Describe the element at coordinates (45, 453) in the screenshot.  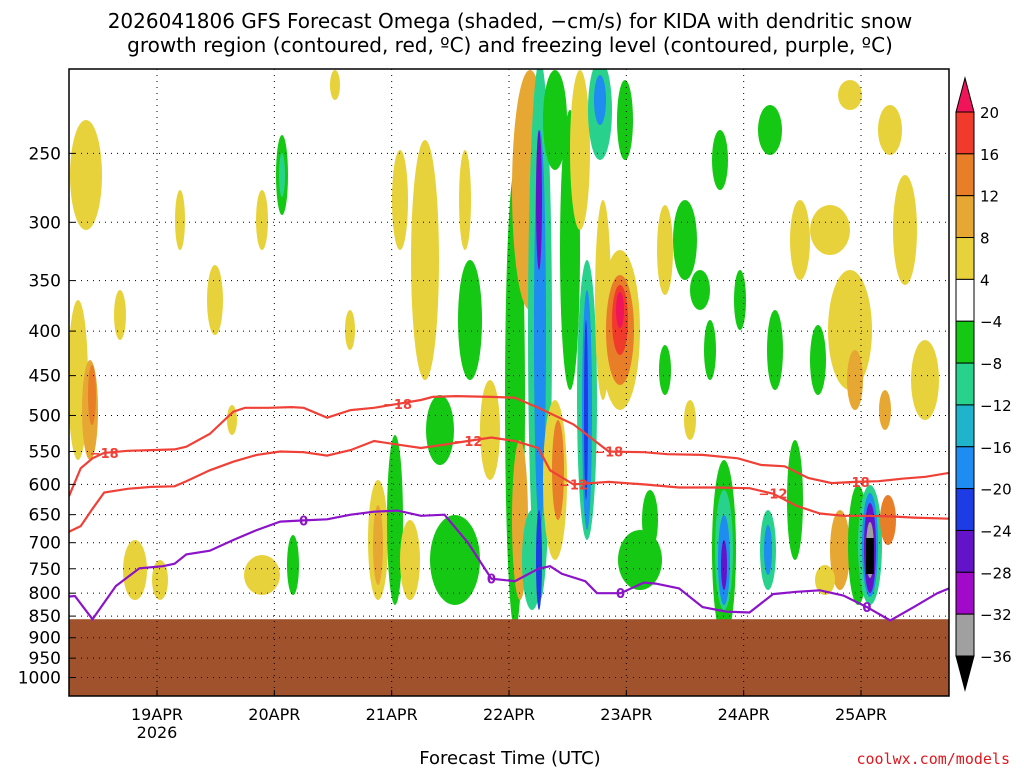
I see `y-tick-label: 550` at that location.